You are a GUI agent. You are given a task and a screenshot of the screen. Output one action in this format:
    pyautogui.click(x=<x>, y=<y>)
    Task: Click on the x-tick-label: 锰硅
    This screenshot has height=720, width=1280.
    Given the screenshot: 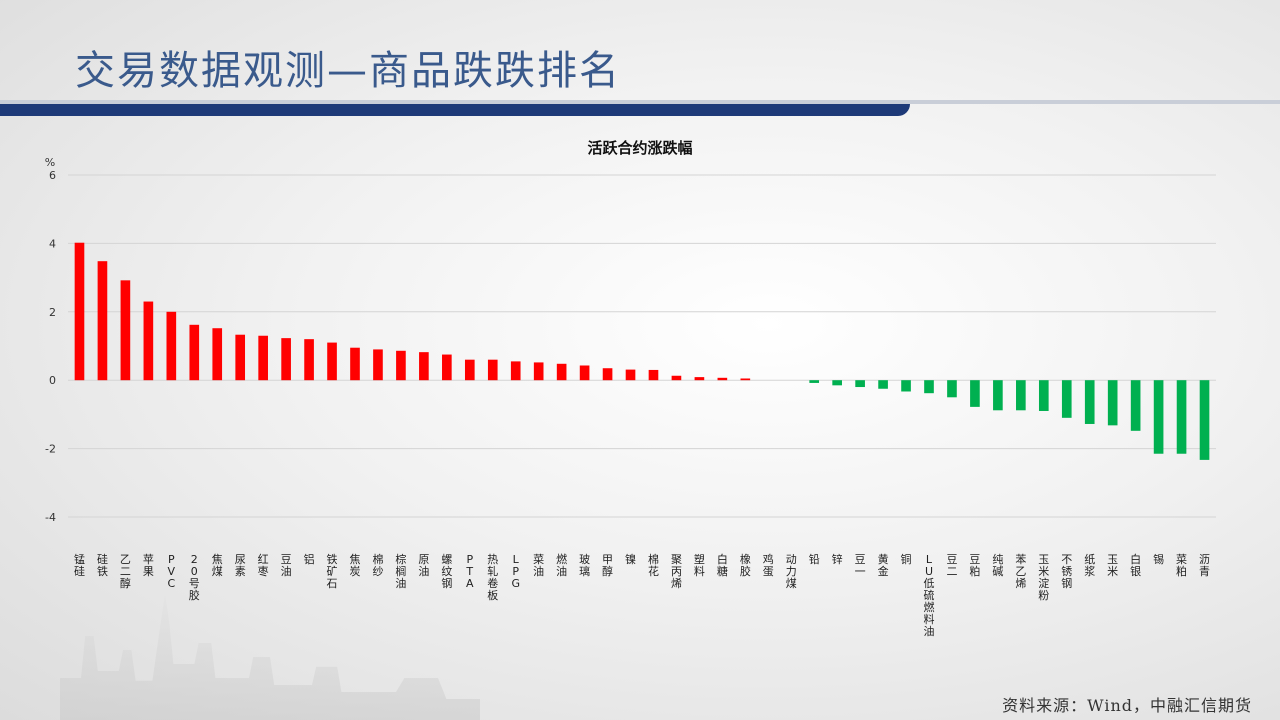 What is the action you would take?
    pyautogui.click(x=79, y=565)
    